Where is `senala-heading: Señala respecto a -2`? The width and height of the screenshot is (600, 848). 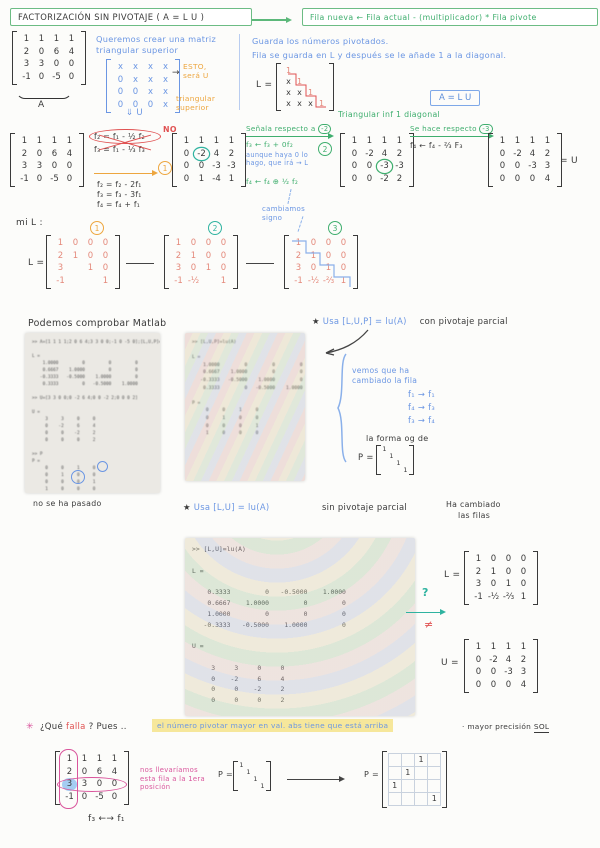
senala-heading: Señala respecto a -2 is located at coordinates (289, 129).